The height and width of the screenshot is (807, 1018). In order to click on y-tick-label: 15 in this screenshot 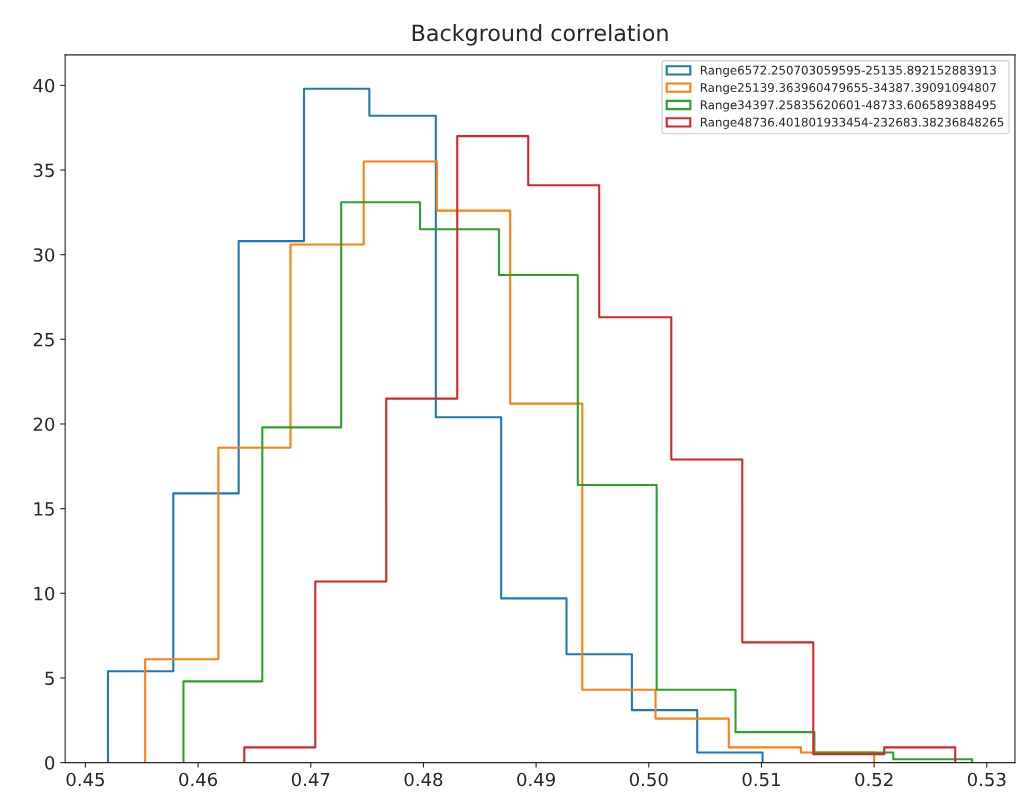, I will do `click(44, 509)`.